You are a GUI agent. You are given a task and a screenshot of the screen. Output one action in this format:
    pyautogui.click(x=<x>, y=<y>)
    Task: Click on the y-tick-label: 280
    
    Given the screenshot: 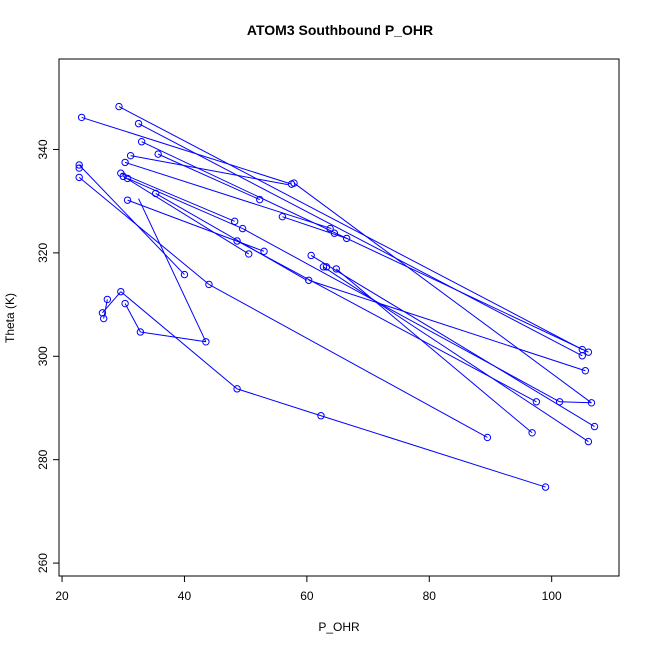 What is the action you would take?
    pyautogui.click(x=43, y=459)
    